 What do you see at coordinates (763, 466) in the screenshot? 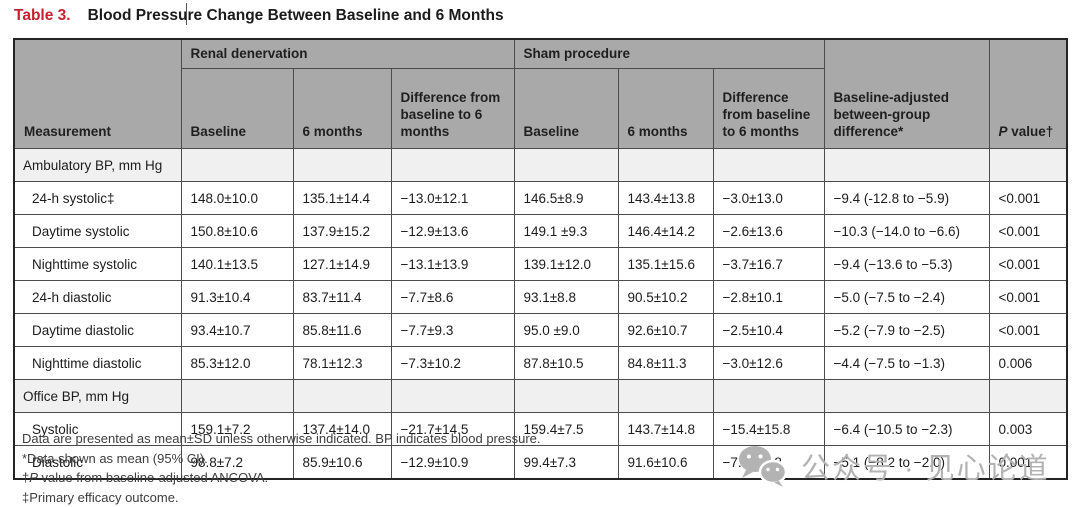
I see `wechat-icon` at bounding box center [763, 466].